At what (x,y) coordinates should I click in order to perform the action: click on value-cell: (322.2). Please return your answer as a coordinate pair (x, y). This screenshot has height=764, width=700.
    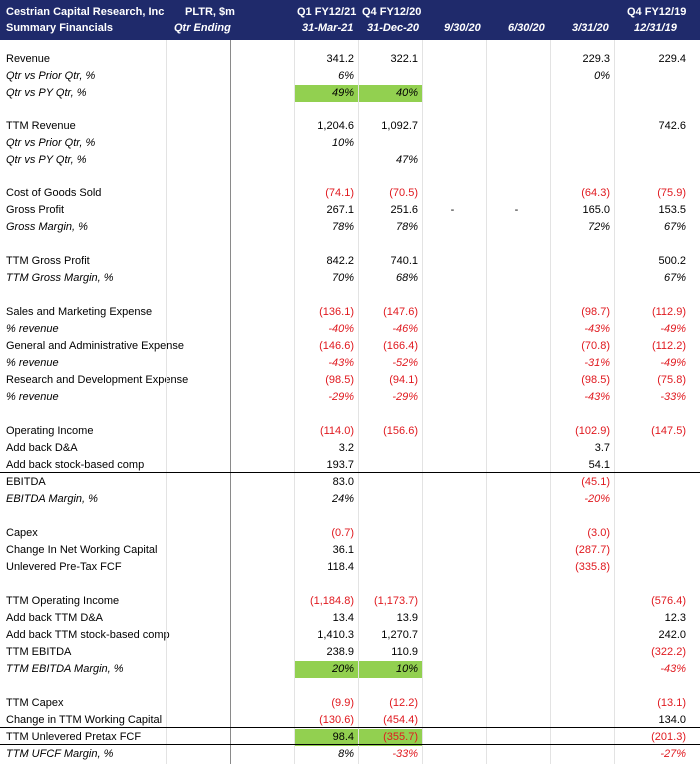
    Looking at the image, I should click on (668, 652).